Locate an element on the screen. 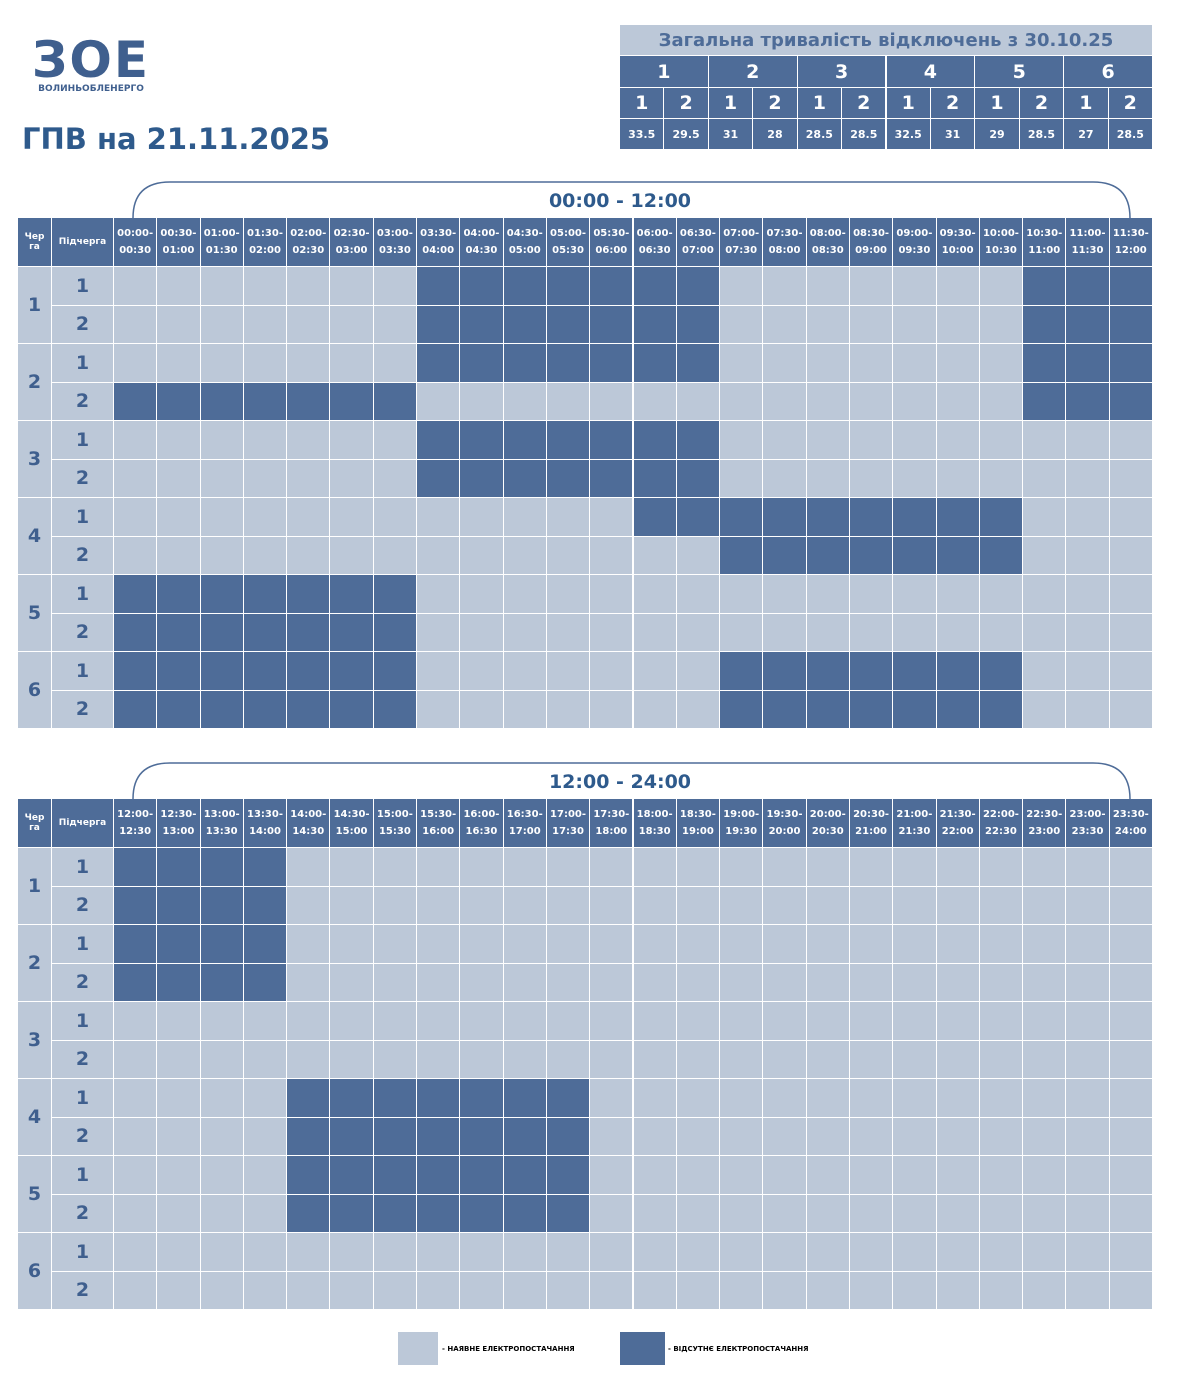 This screenshot has height=1395, width=1179. summary-value: 33.5 is located at coordinates (642, 134).